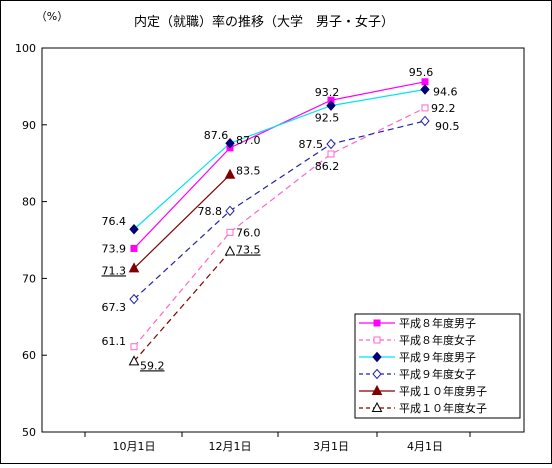 This screenshot has height=468, width=552. Describe the element at coordinates (134, 446) in the screenshot. I see `x-tick-label: 10月1日` at that location.